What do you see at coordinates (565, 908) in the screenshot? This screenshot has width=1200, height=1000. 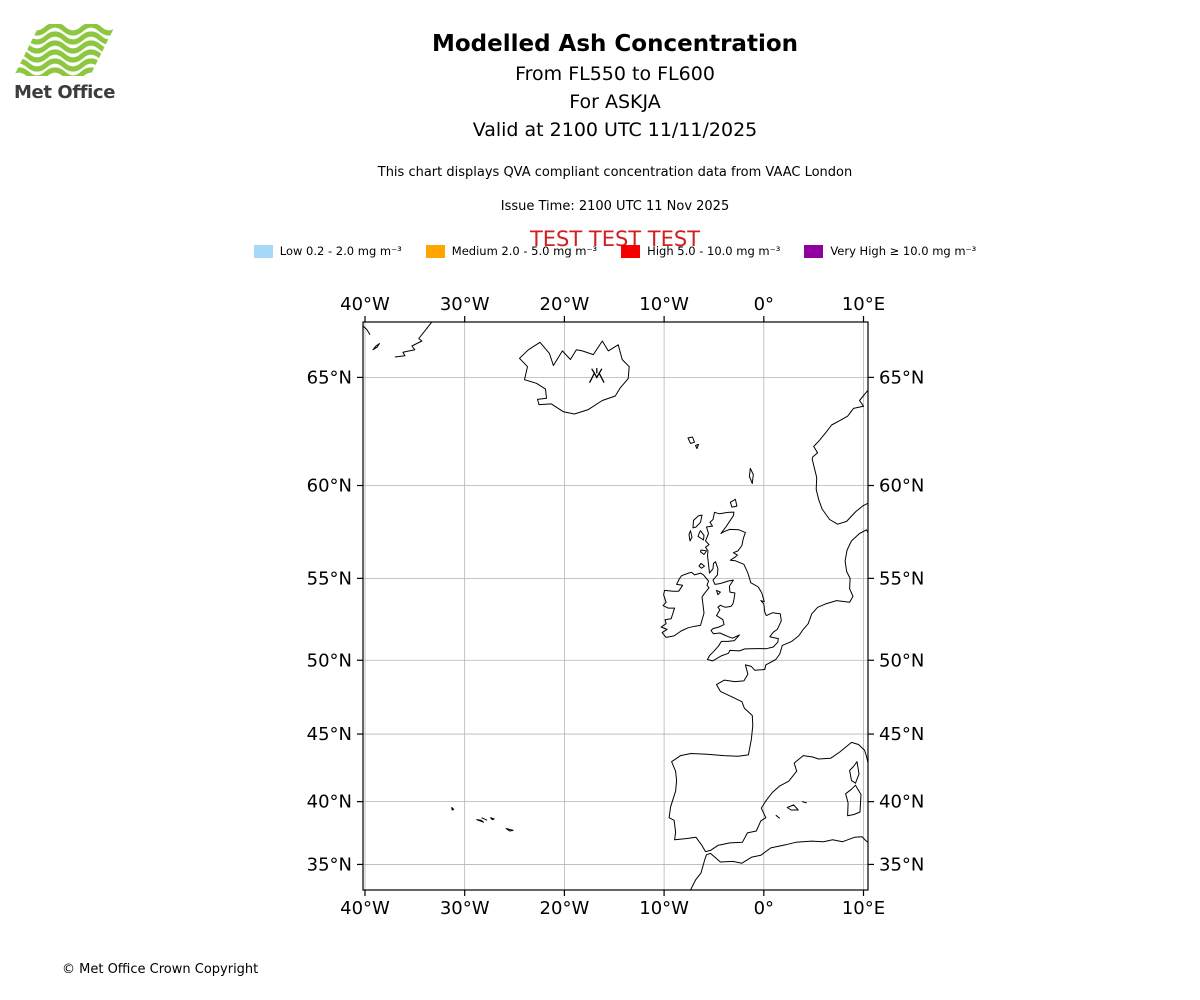 I see `lon-tick-label-bottom: 20°W` at bounding box center [565, 908].